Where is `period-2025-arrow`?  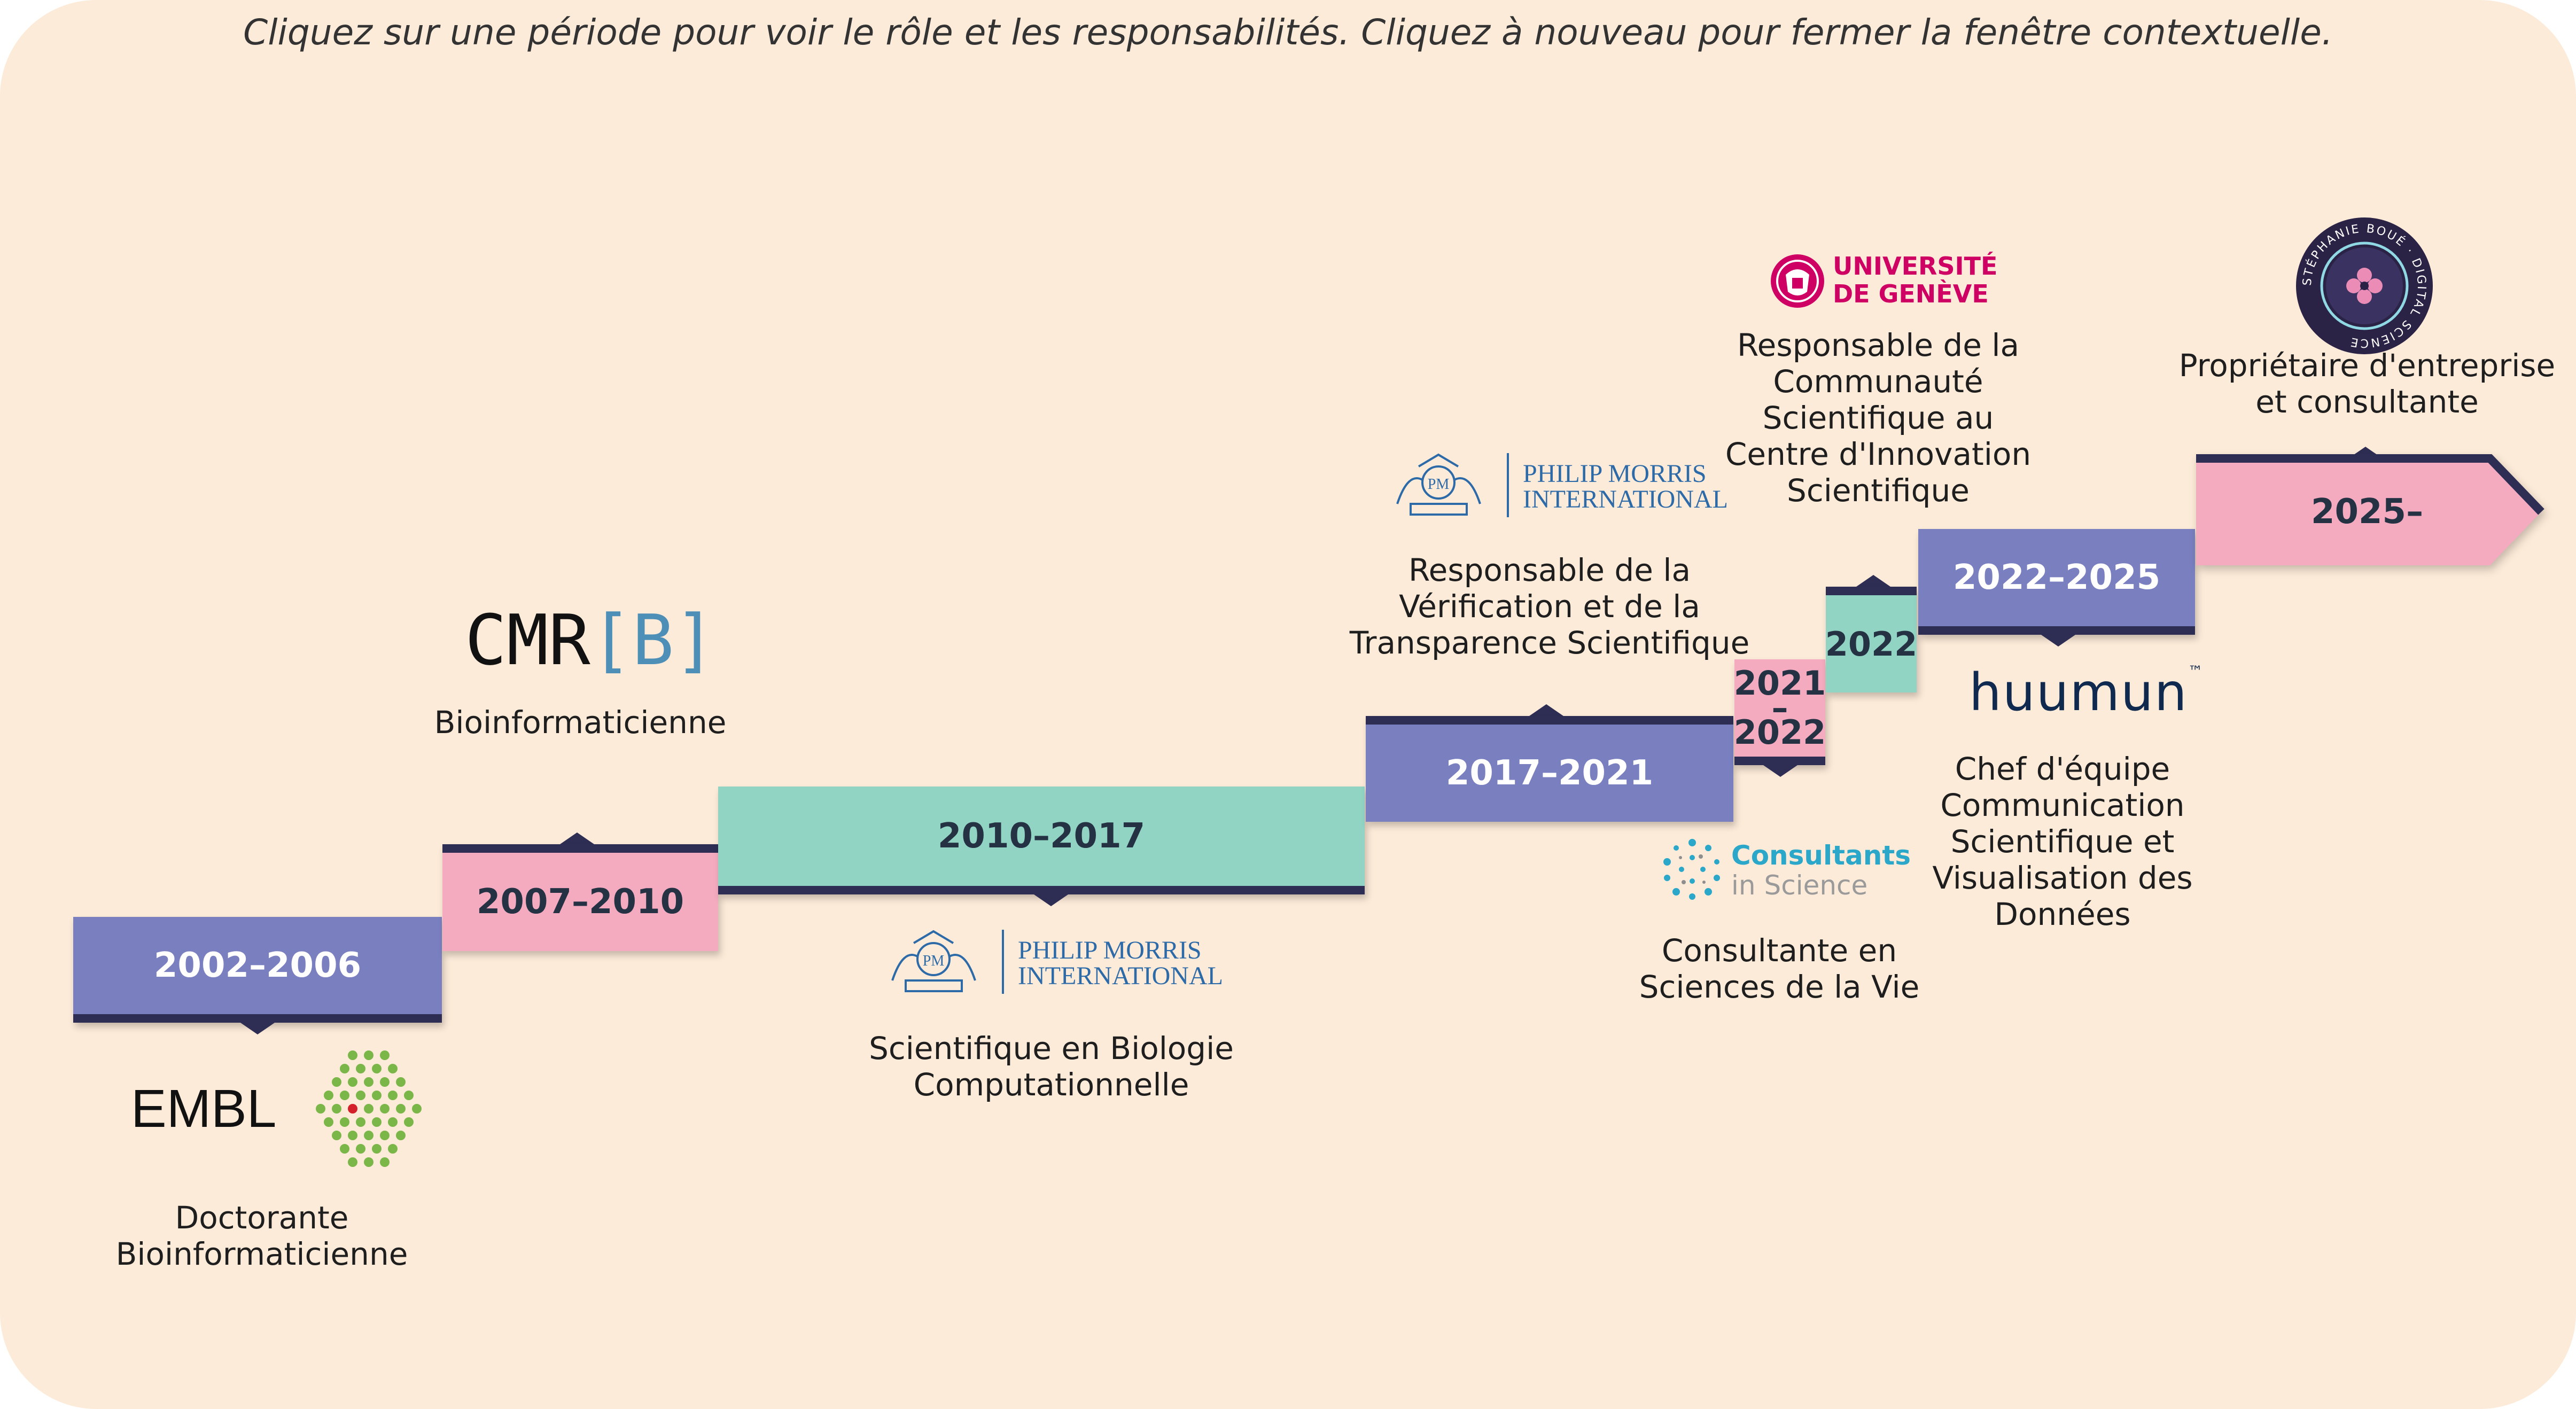 period-2025-arrow is located at coordinates (2372, 518).